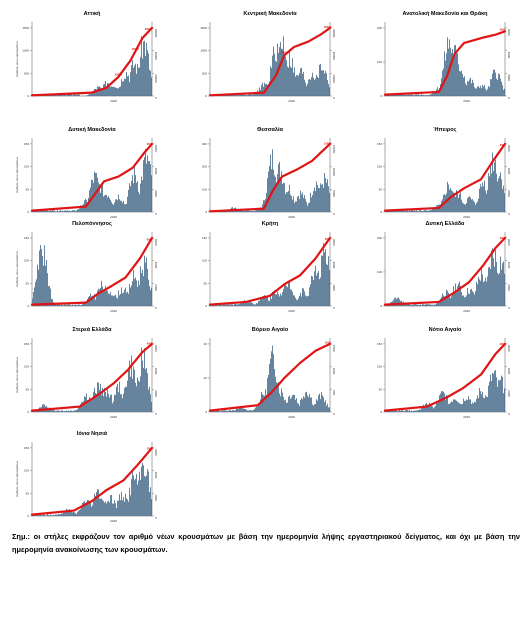  I want to click on y-axis-label: Αριθμός νέων κρουσμάτων, so click(17, 268).